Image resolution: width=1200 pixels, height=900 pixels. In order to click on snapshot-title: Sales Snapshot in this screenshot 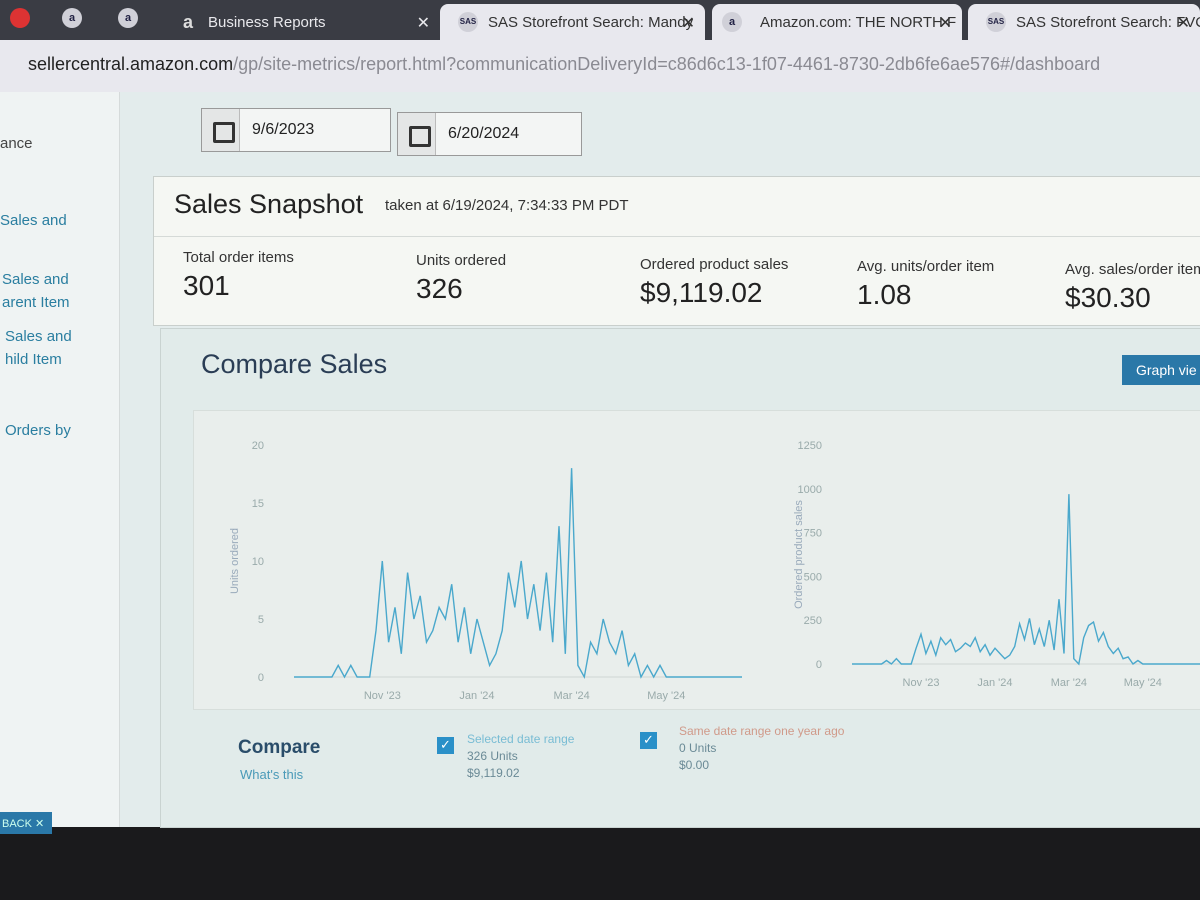, I will do `click(269, 204)`.